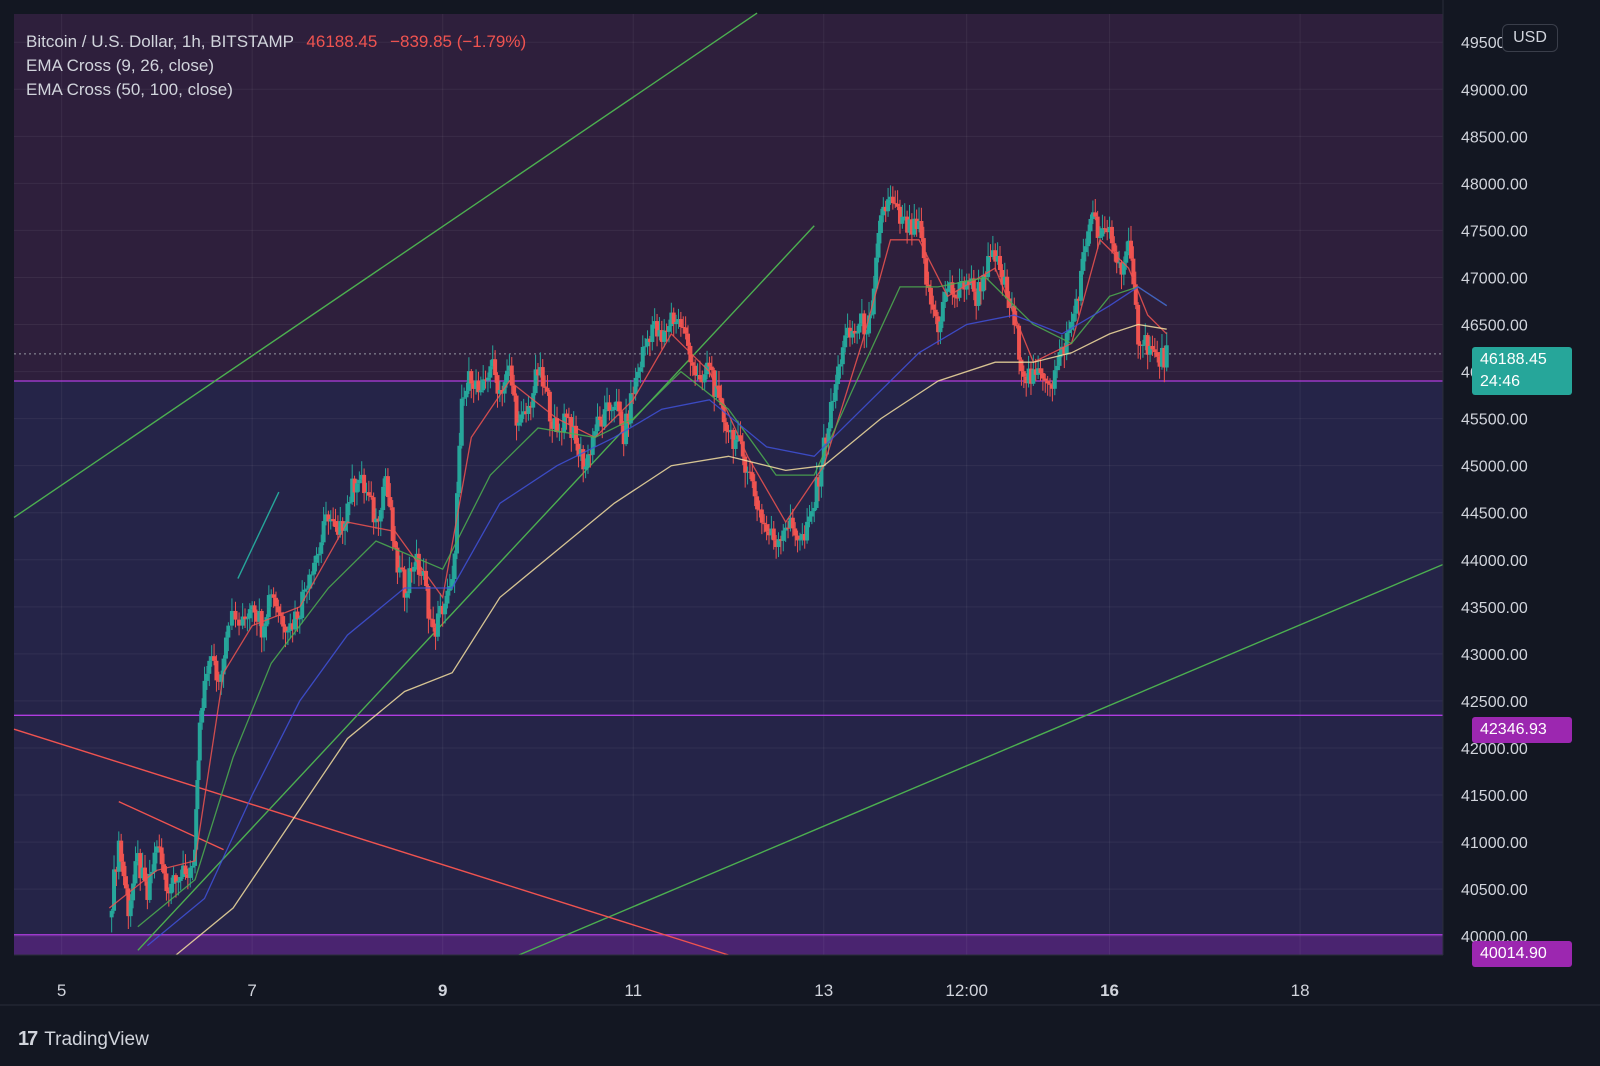  Describe the element at coordinates (160, 41) in the screenshot. I see `symbol-label: Bitcoin / U.S. Dollar, 1h, BITSTAMP` at that location.